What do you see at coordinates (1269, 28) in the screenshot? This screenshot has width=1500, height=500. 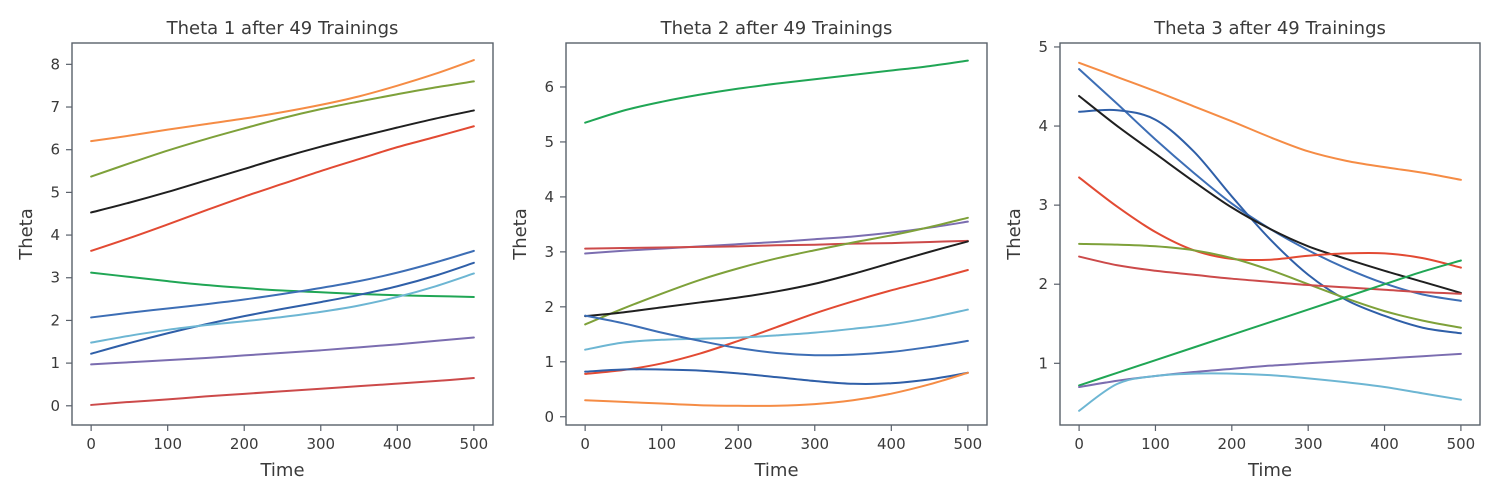 I see `chart-title: Theta 3 after 49 Trainings` at bounding box center [1269, 28].